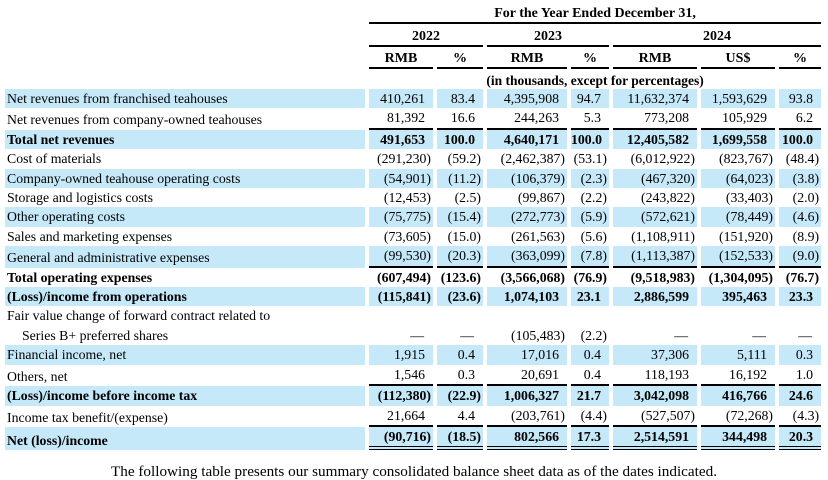 This screenshot has height=480, width=828. I want to click on cell-value: 395,463, so click(738, 297).